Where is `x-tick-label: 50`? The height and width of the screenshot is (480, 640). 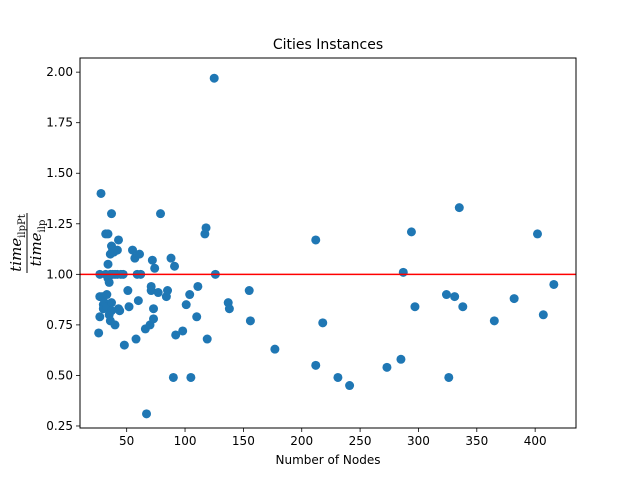 x-tick-label: 50 is located at coordinates (126, 441).